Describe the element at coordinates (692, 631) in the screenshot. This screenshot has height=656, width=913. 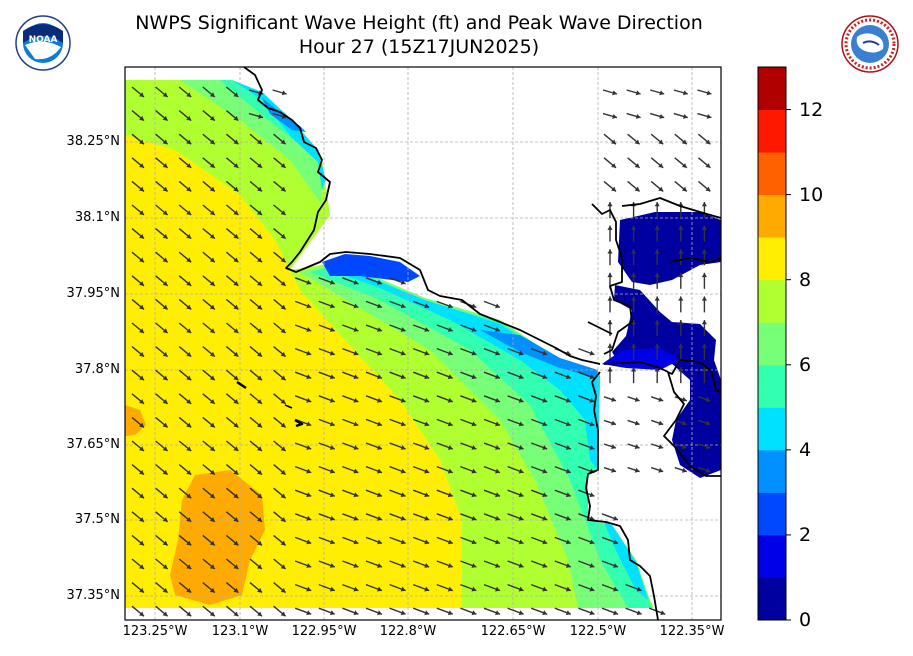
I see `longitude-label: 122.35°W` at that location.